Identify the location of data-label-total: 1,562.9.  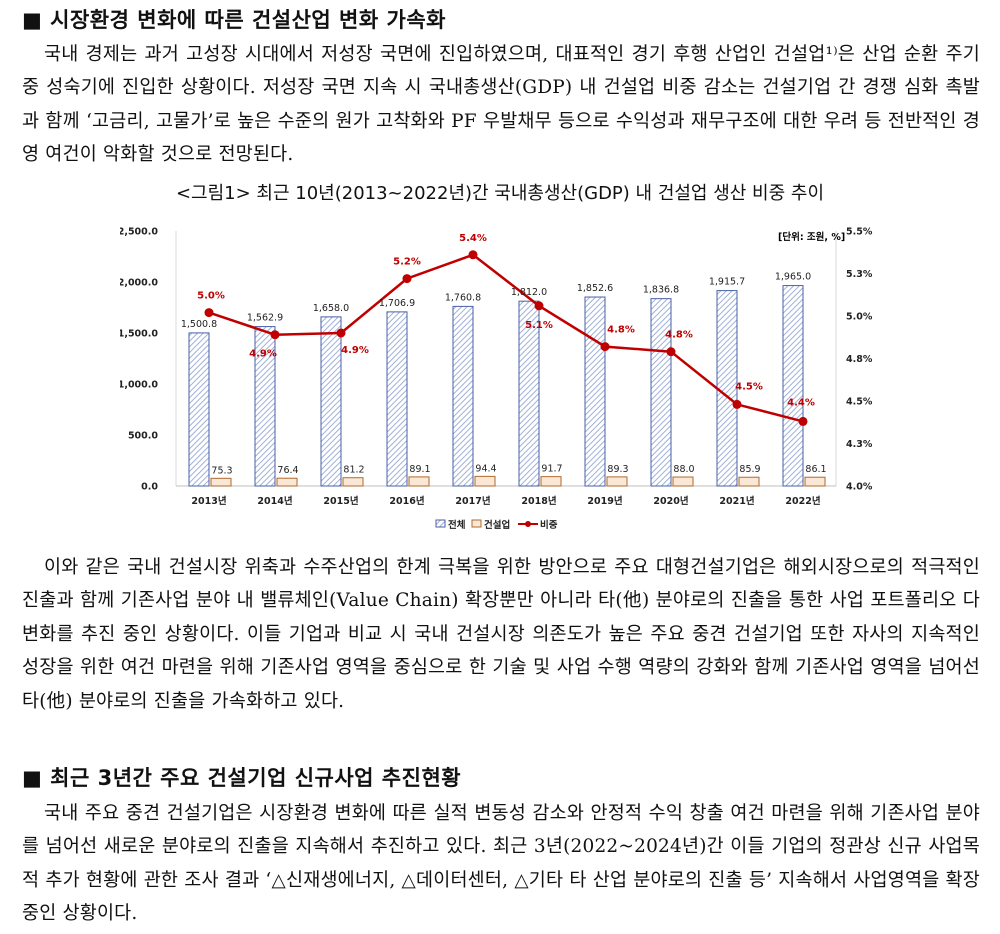
(265, 318).